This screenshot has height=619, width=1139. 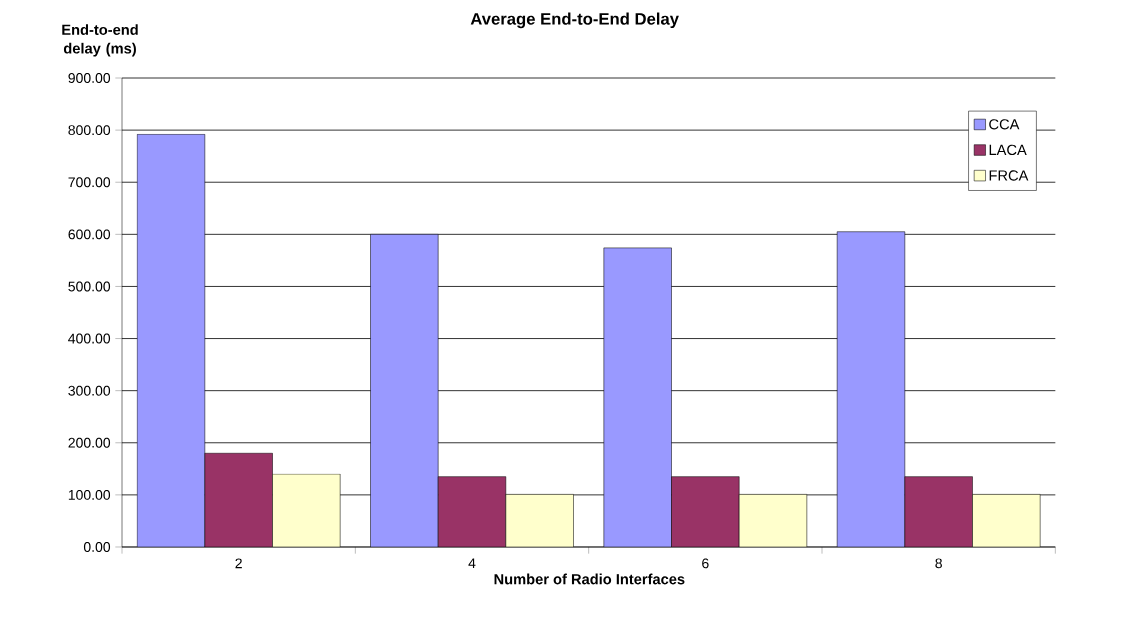 I want to click on y-tick-label: 700.00, so click(x=89, y=182).